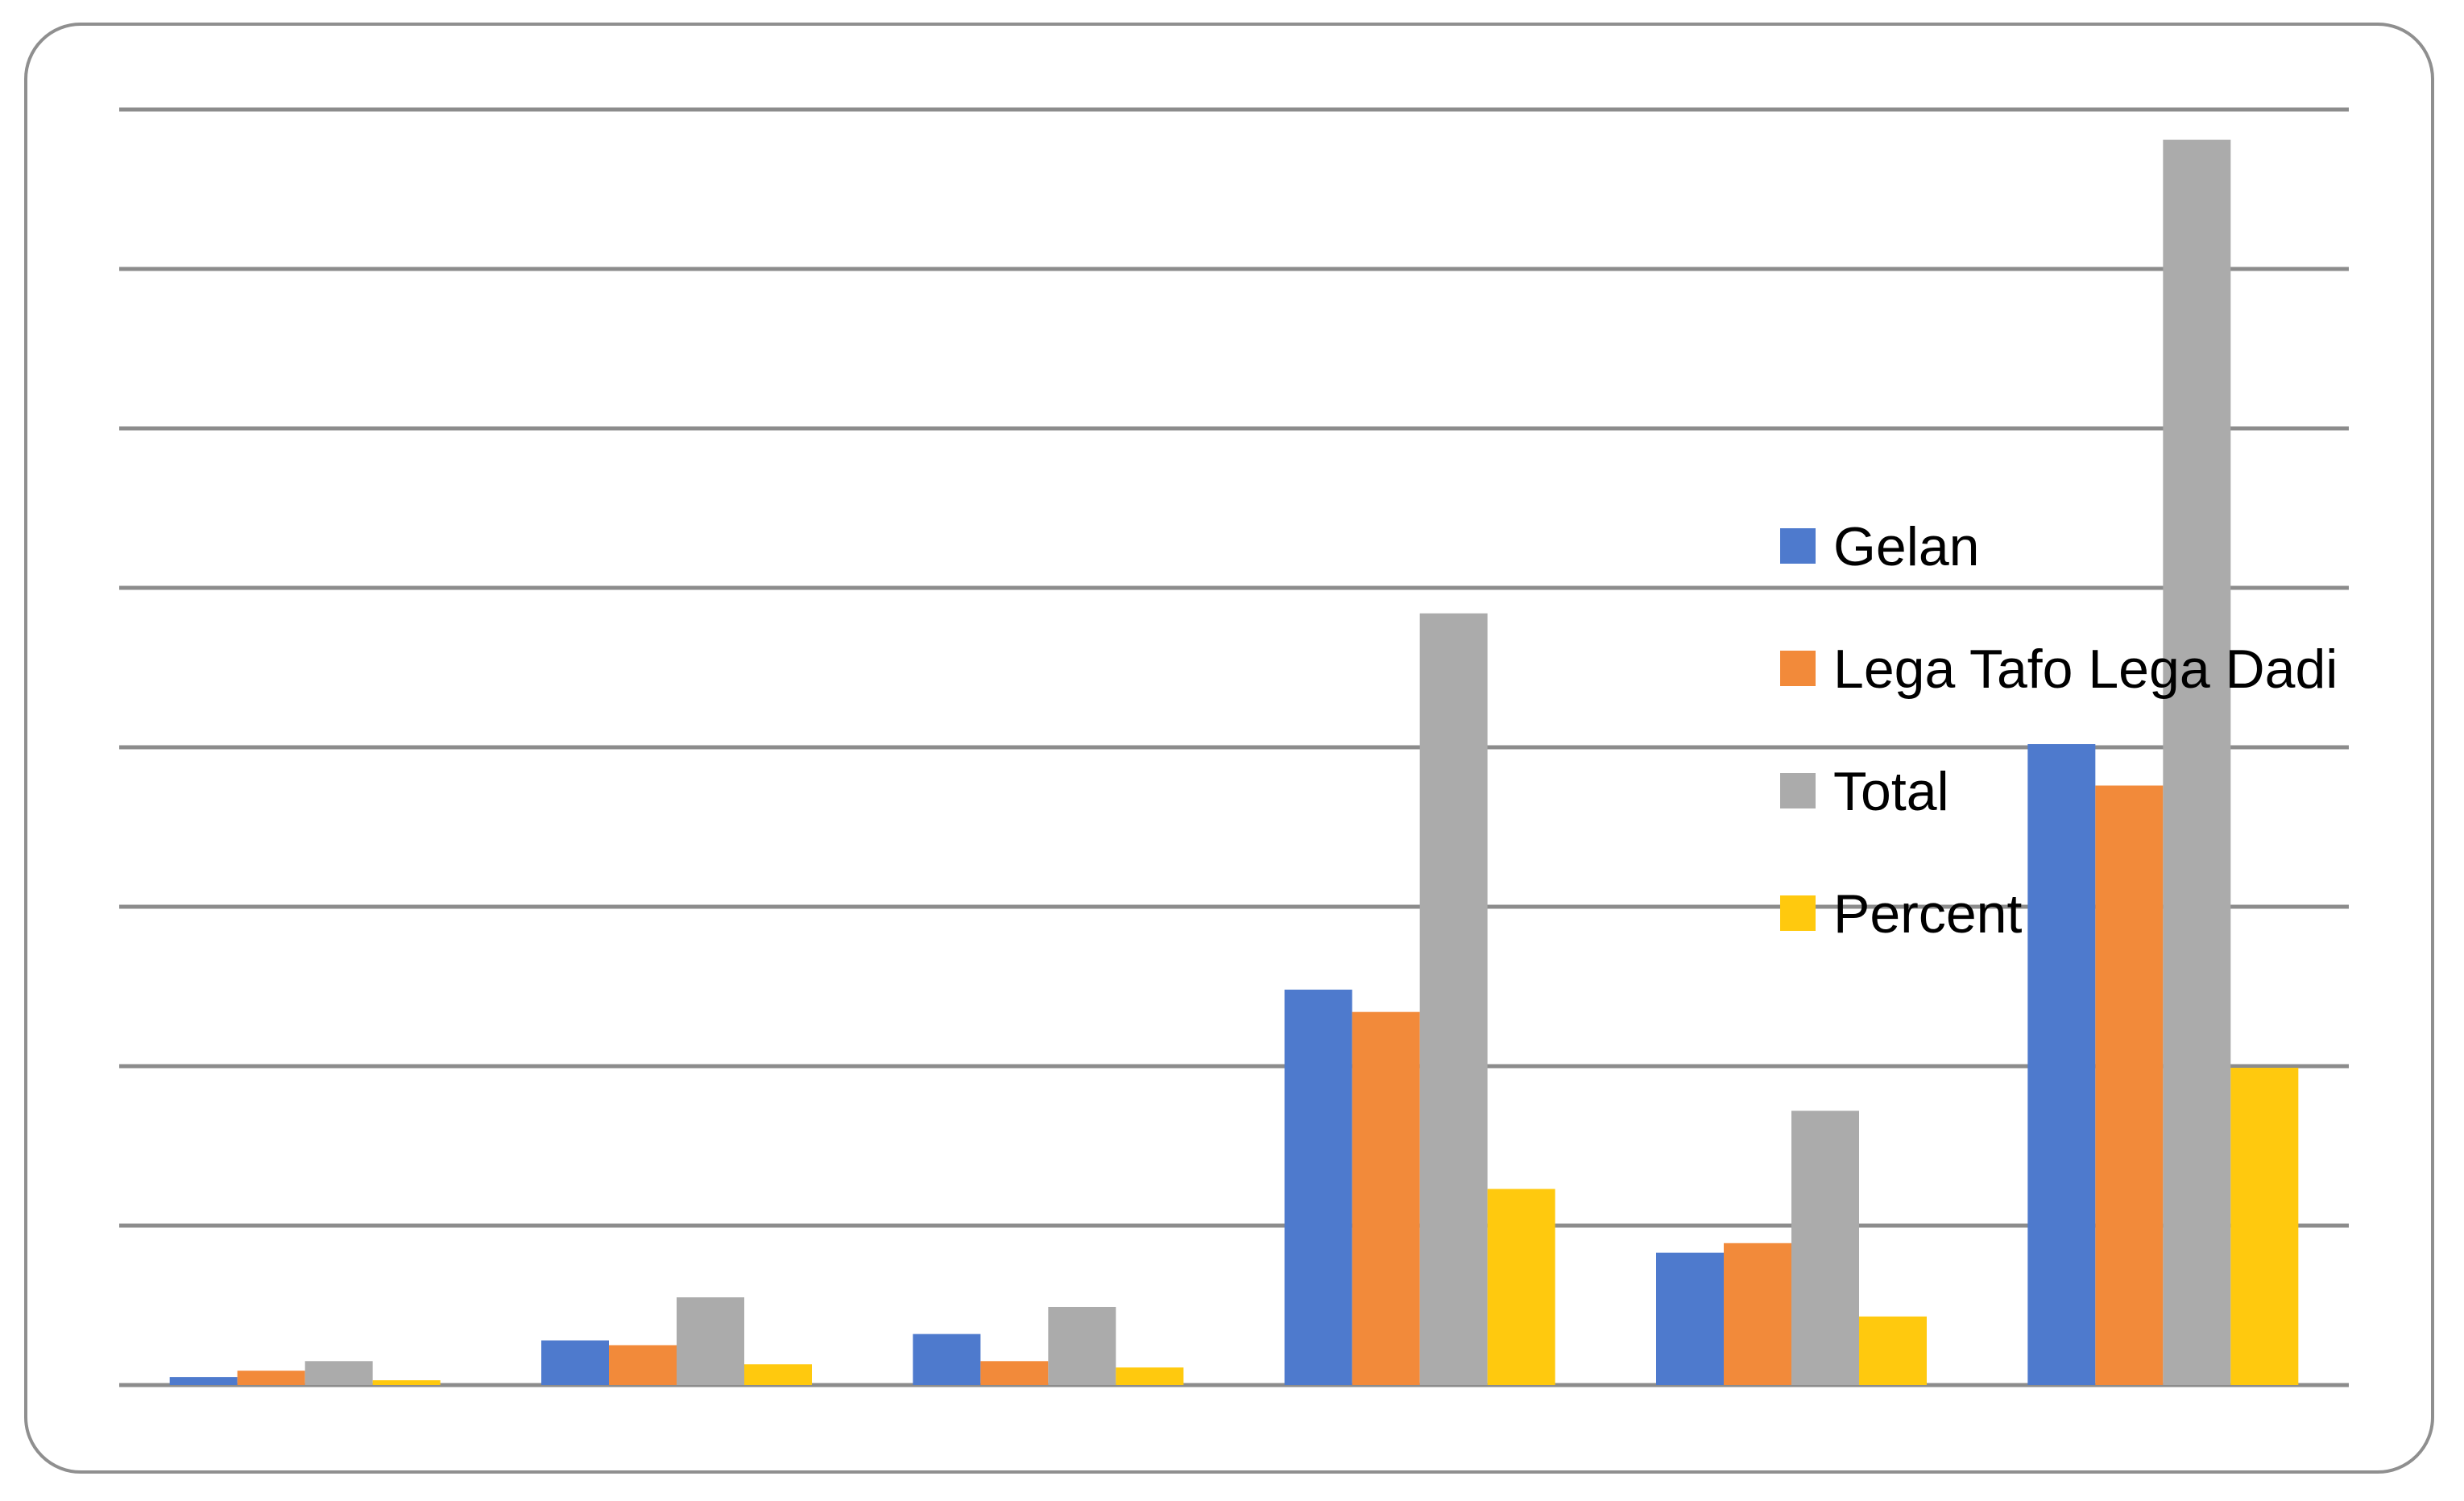 This screenshot has width=2464, height=1501. What do you see at coordinates (2085, 669) in the screenshot?
I see `legend-label-lega-tafo-lega-dadi: Lega Tafo Lega Dadi` at bounding box center [2085, 669].